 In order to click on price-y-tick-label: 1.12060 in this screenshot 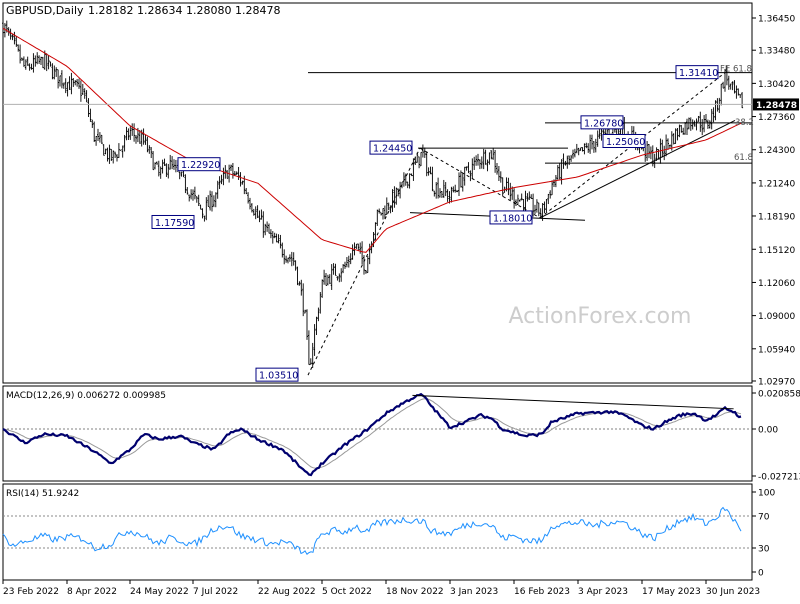, I will do `click(776, 284)`.